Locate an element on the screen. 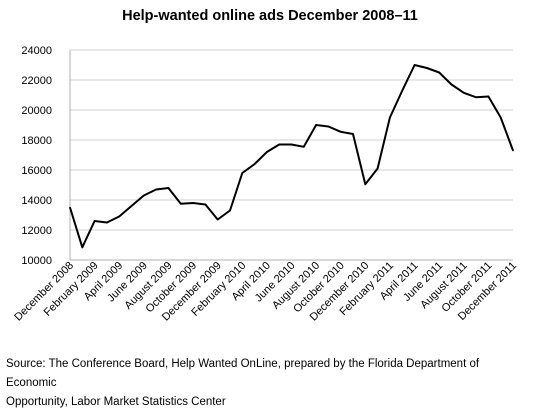  y-axis-ticks: 10000 12000 14000 16000 18000 20000 22000 24000 is located at coordinates (36, 156).